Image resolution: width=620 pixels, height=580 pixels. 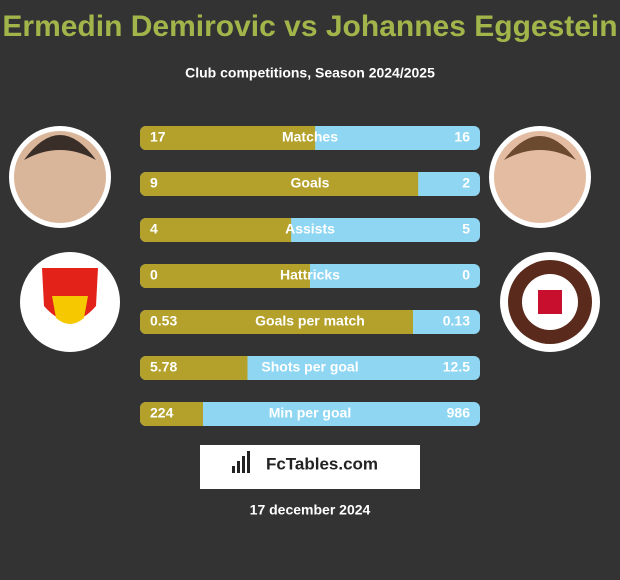 I want to click on right-value: 0, so click(x=466, y=275).